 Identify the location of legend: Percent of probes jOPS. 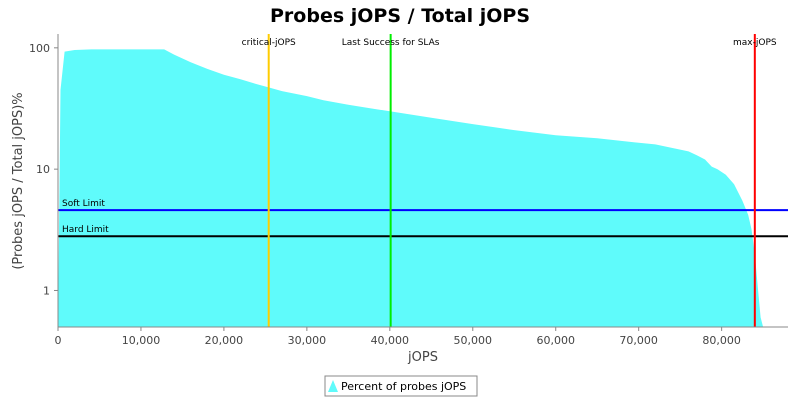
(401, 386).